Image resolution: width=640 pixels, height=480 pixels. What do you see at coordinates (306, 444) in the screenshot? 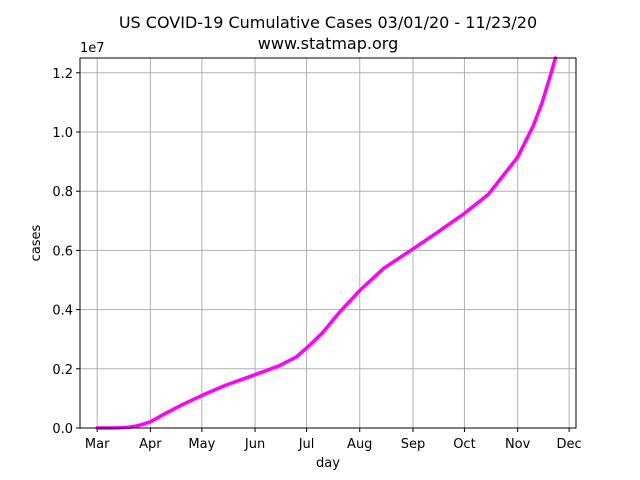
I see `x-tick-label: Jul` at bounding box center [306, 444].